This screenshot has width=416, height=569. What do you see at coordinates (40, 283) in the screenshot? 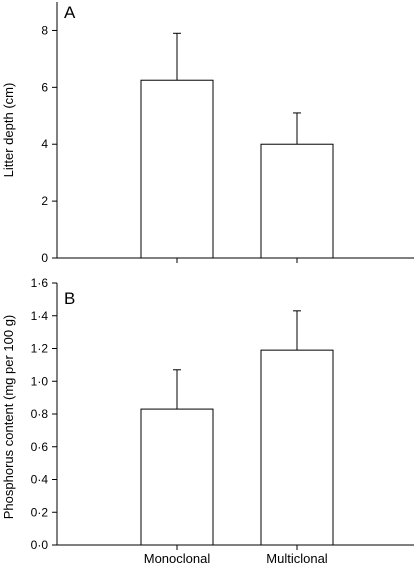
I see `panel-b-y-tick-label: 1·6` at bounding box center [40, 283].